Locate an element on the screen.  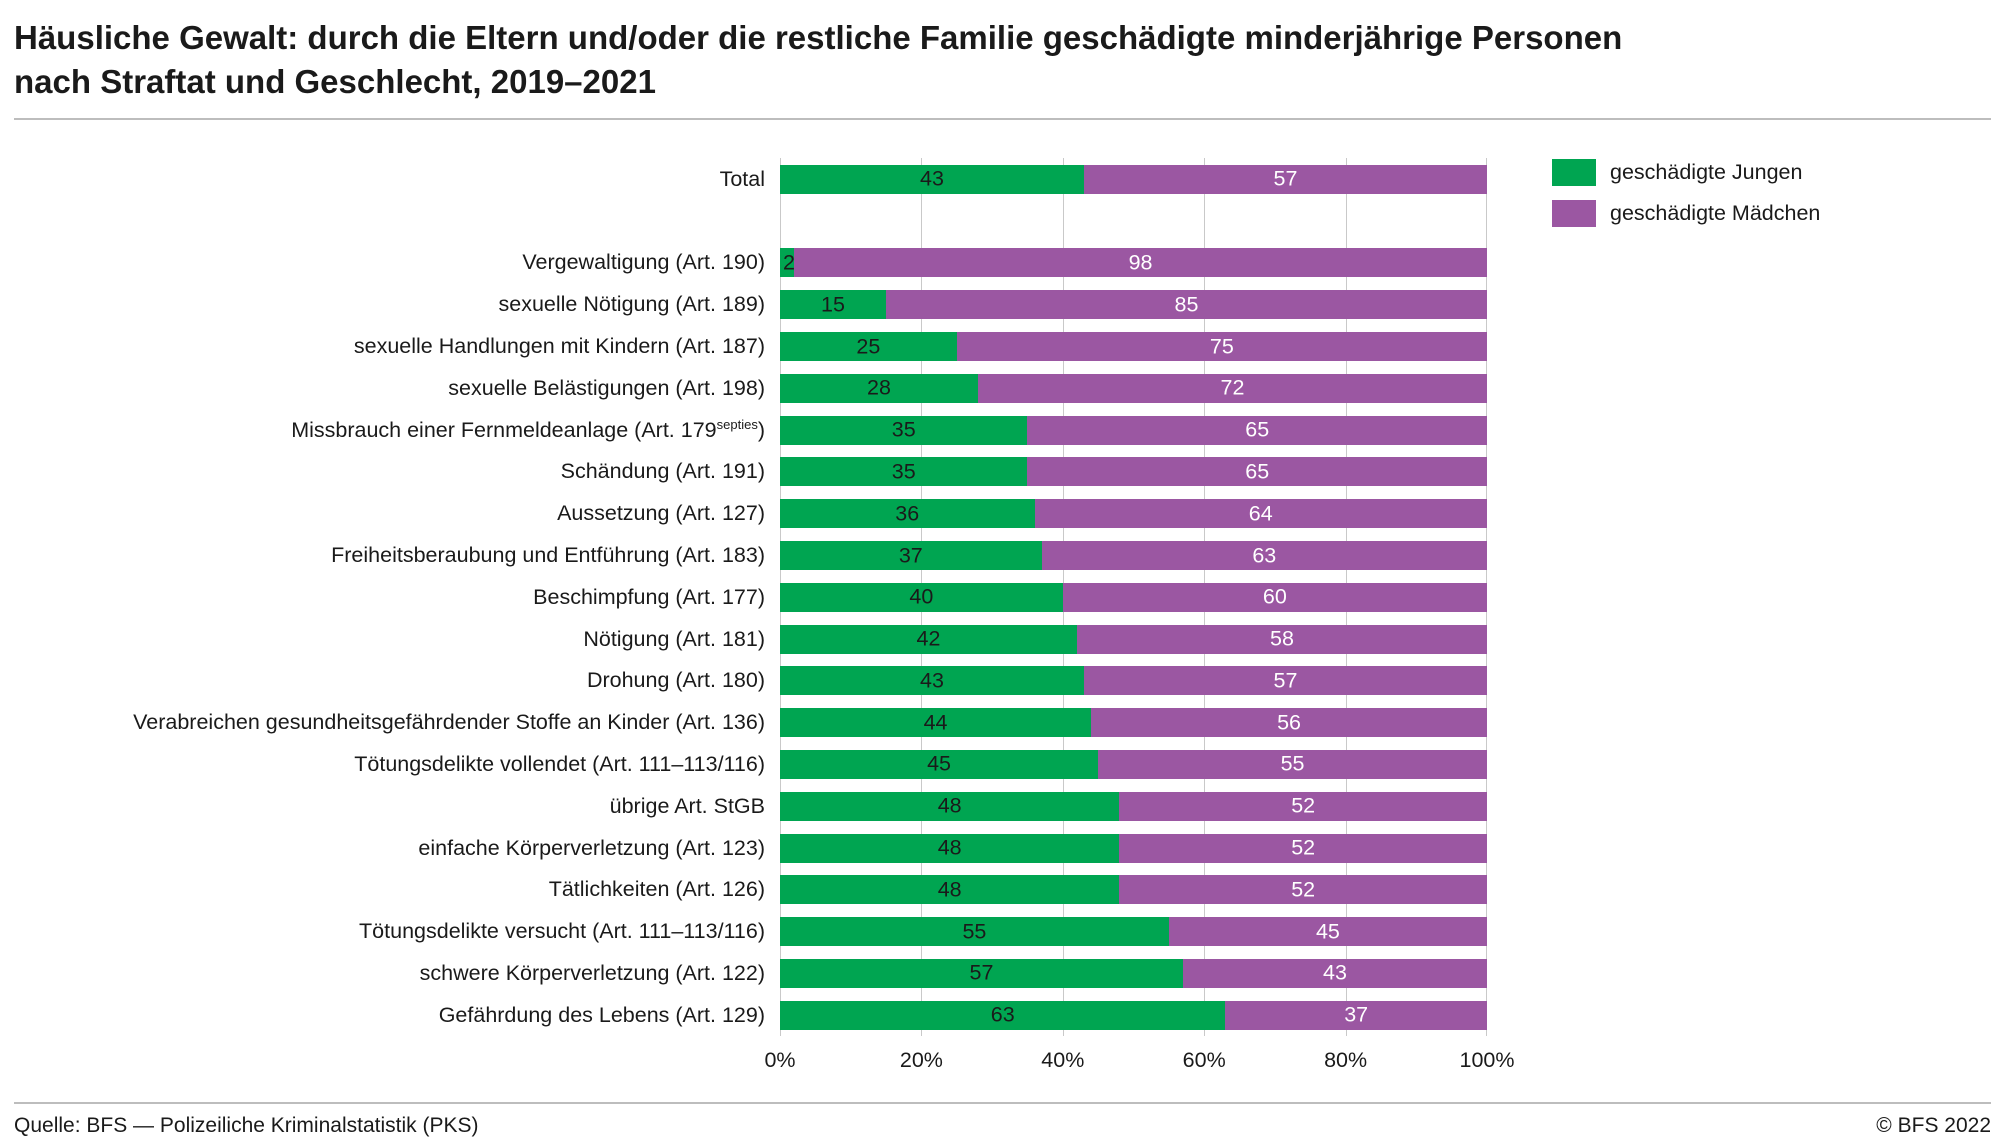
bar-row: Tätlichkeiten (Art. 126) 48 52 is located at coordinates (1002, 890).